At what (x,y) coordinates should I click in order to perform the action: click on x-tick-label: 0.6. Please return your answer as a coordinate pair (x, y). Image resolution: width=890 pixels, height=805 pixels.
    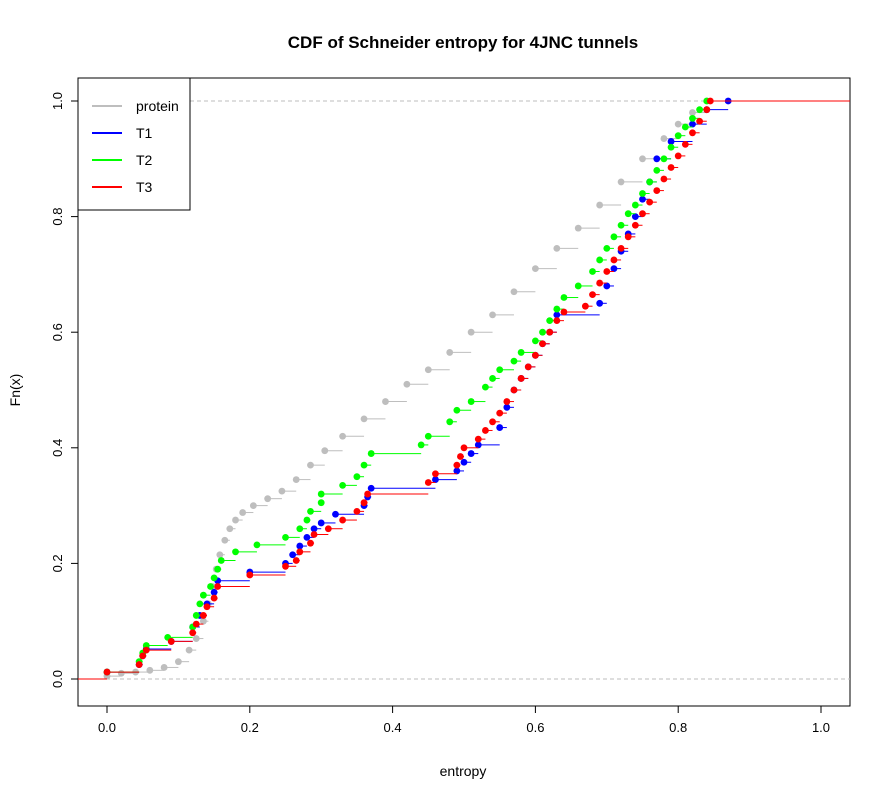
    Looking at the image, I should click on (535, 727).